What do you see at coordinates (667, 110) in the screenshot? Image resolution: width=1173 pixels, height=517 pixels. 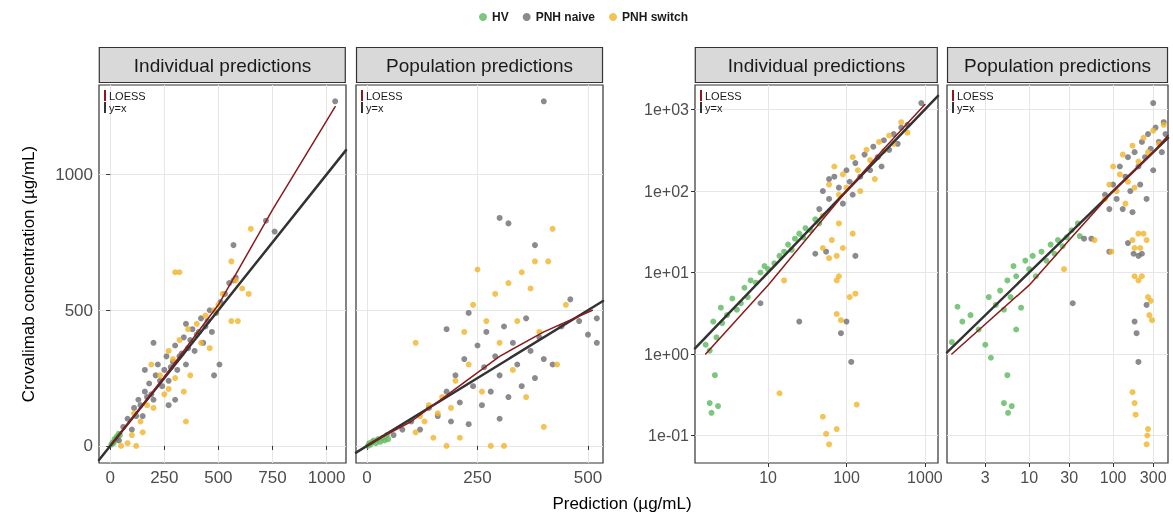 I see `y-tick-label: 1e+03` at bounding box center [667, 110].